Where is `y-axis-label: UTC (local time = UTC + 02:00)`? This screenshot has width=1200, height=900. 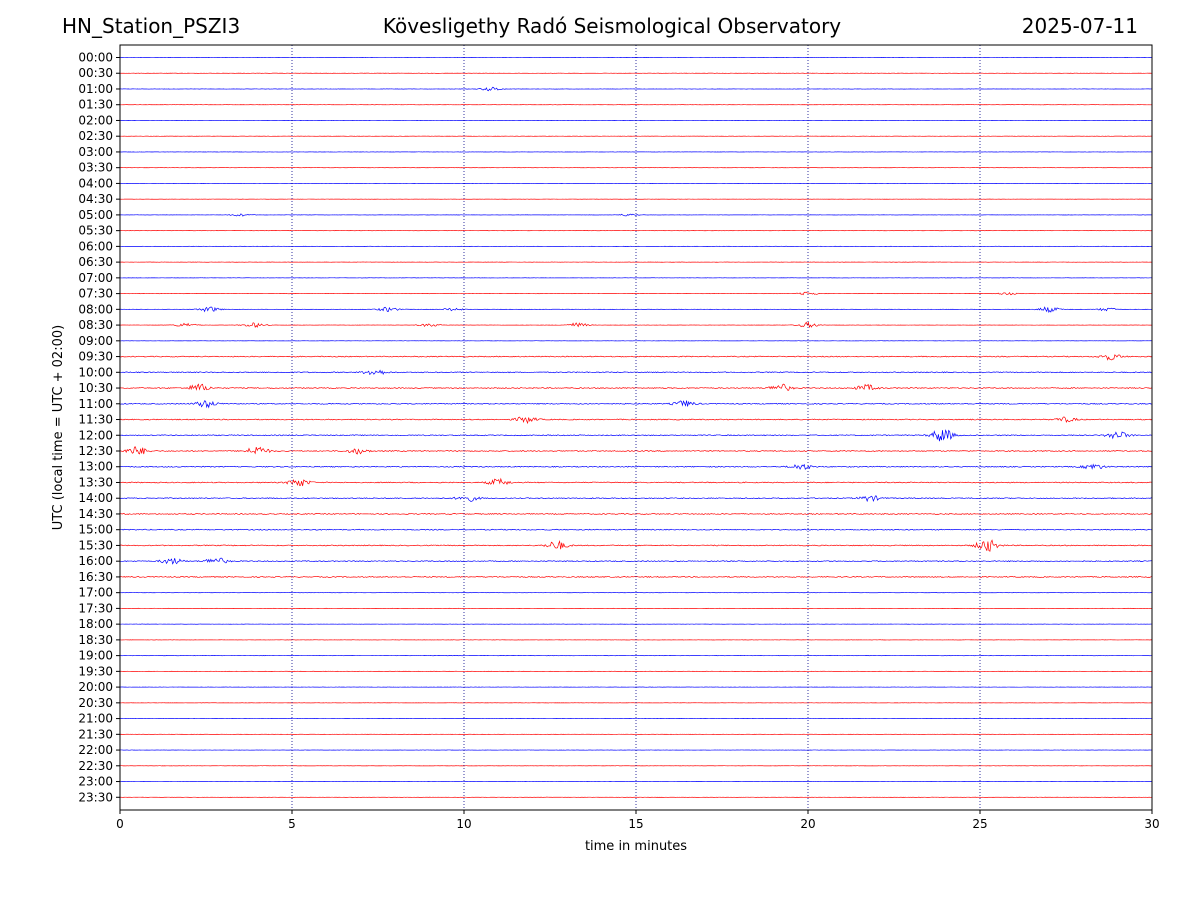 y-axis-label: UTC (local time = UTC + 02:00) is located at coordinates (58, 427).